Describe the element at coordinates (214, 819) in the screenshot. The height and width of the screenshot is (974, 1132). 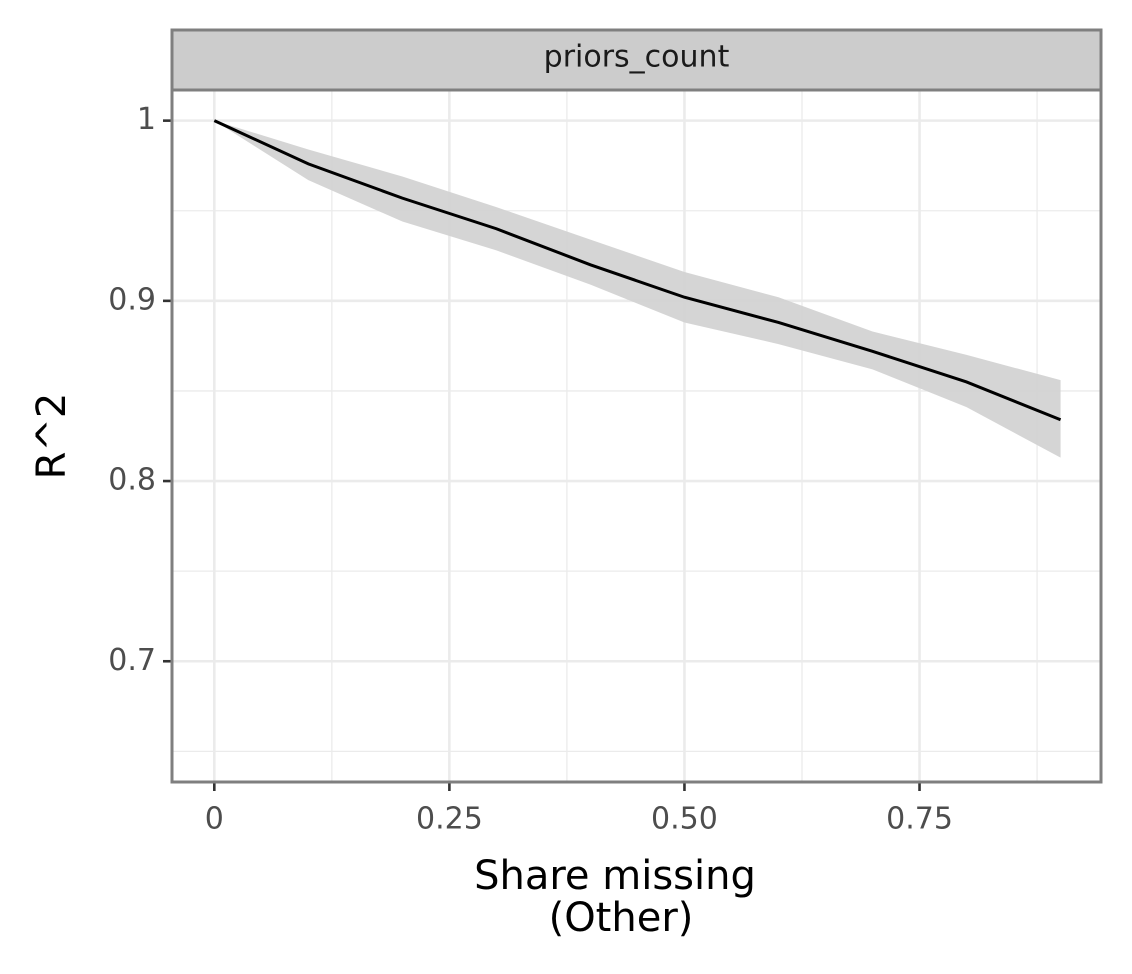
I see `x-tick-label: 0` at that location.